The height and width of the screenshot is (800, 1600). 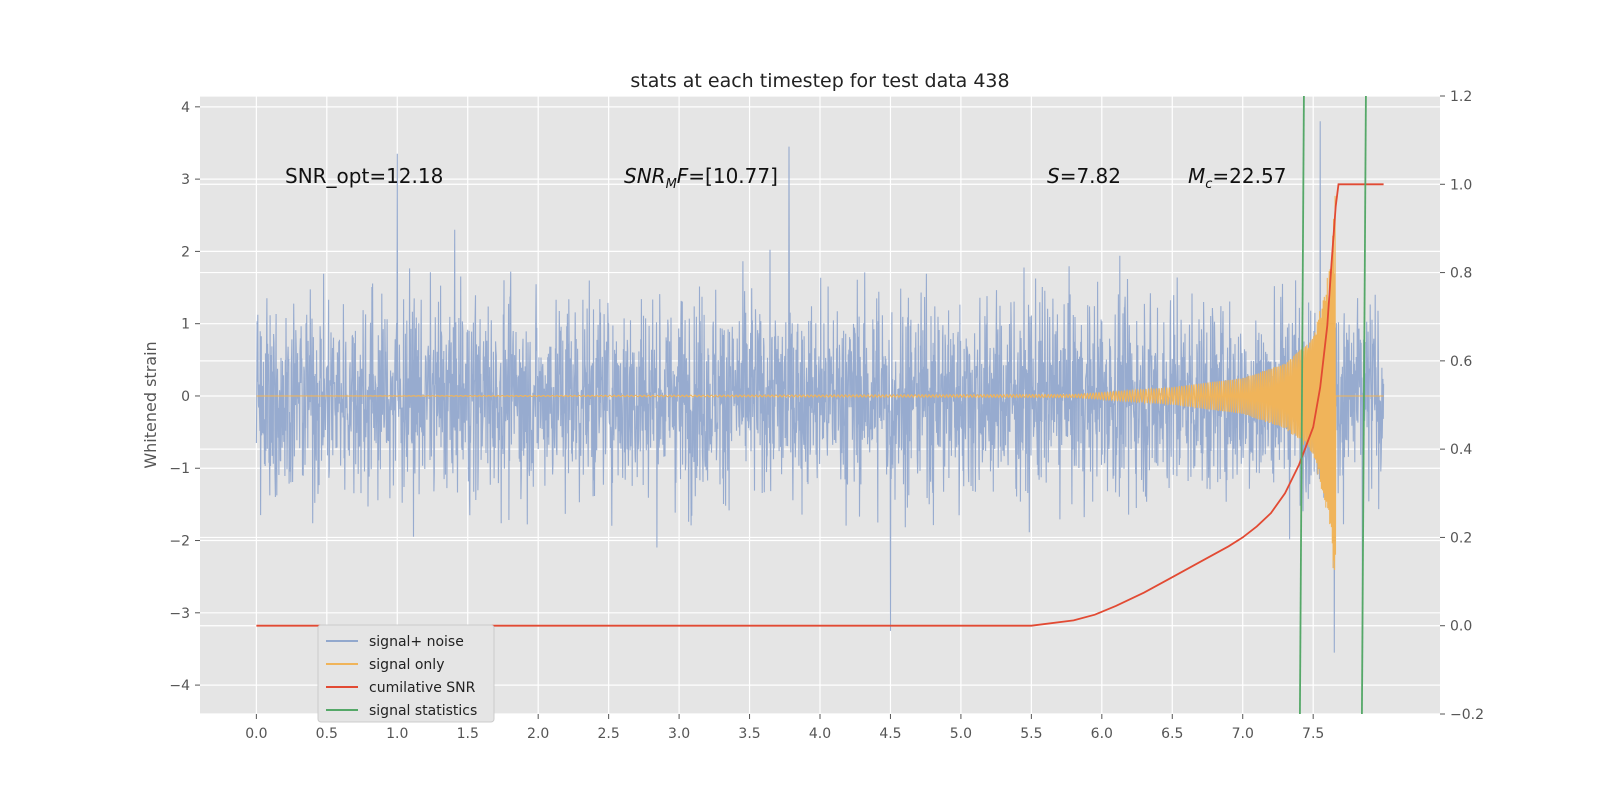 I want to click on y-tick-label: 3, so click(x=185, y=180).